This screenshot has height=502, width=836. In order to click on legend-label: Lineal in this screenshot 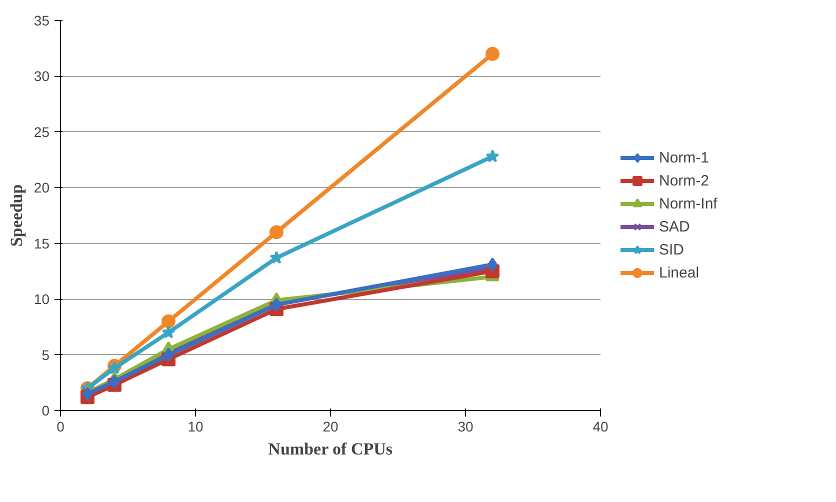, I will do `click(679, 272)`.